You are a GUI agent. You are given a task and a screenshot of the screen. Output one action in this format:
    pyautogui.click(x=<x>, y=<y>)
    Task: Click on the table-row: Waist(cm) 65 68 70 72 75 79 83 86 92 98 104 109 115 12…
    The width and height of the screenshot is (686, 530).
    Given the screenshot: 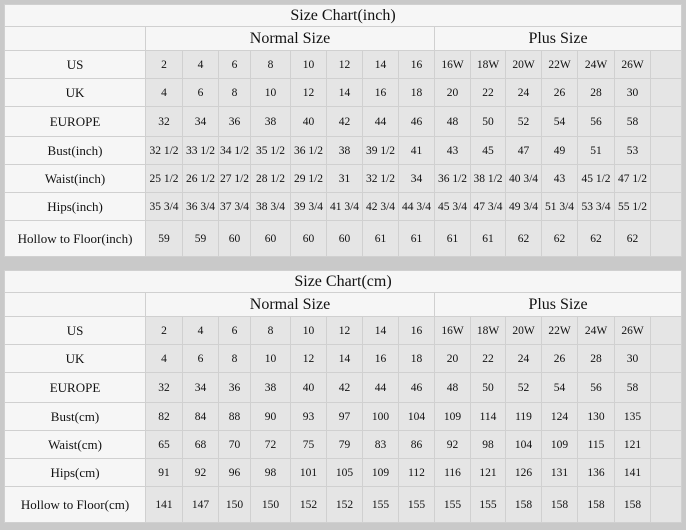 What is the action you would take?
    pyautogui.click(x=343, y=444)
    